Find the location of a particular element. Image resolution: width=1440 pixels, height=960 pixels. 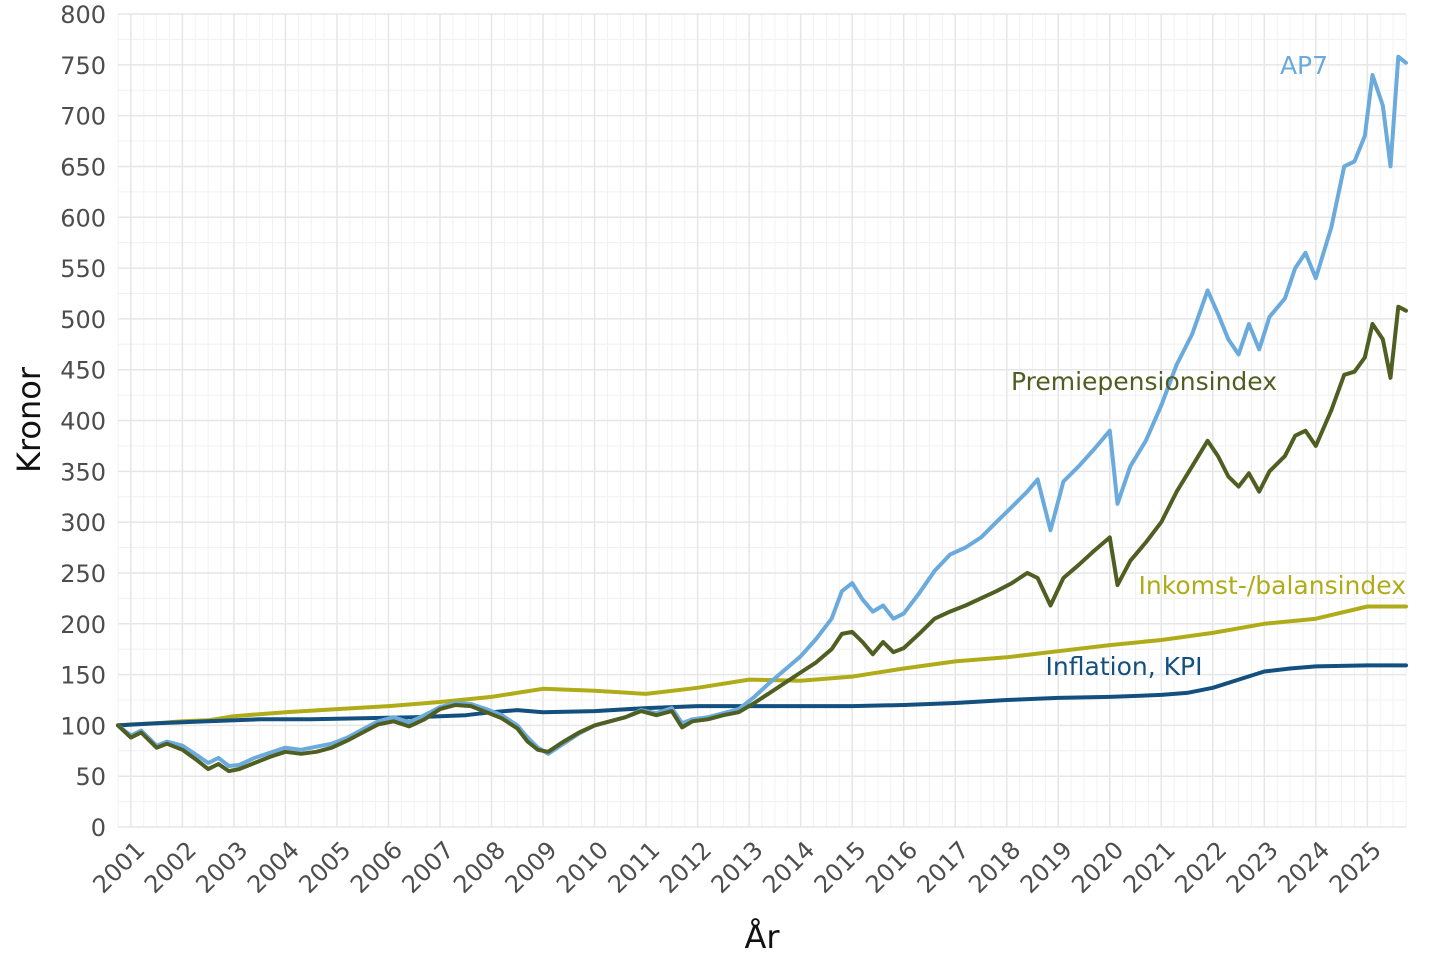

x-axis-title: År is located at coordinates (762, 937).